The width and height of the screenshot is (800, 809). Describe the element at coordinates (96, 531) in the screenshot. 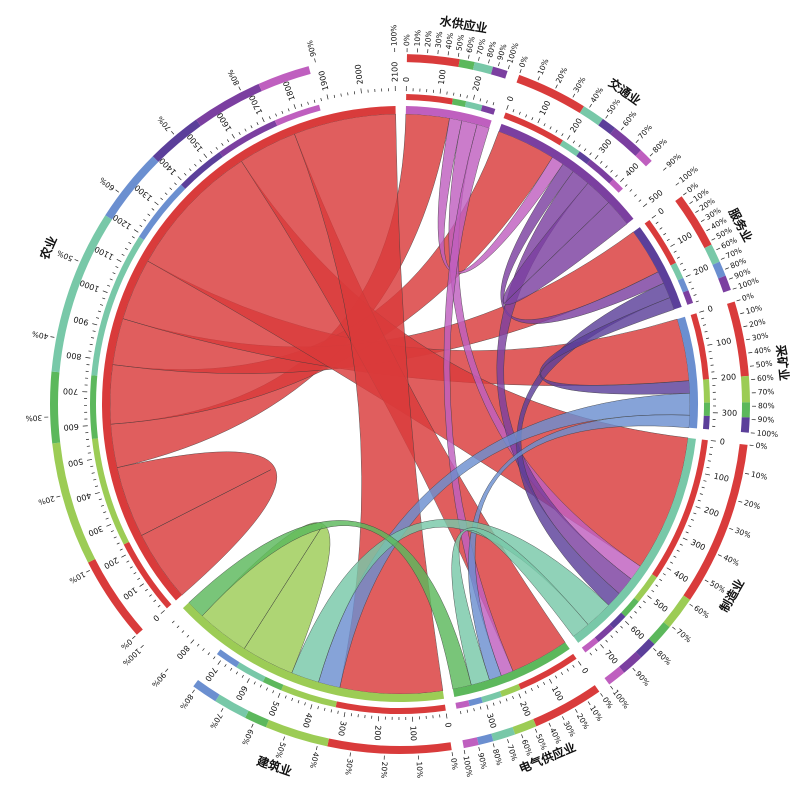

I see `value-tick-label: 300` at that location.